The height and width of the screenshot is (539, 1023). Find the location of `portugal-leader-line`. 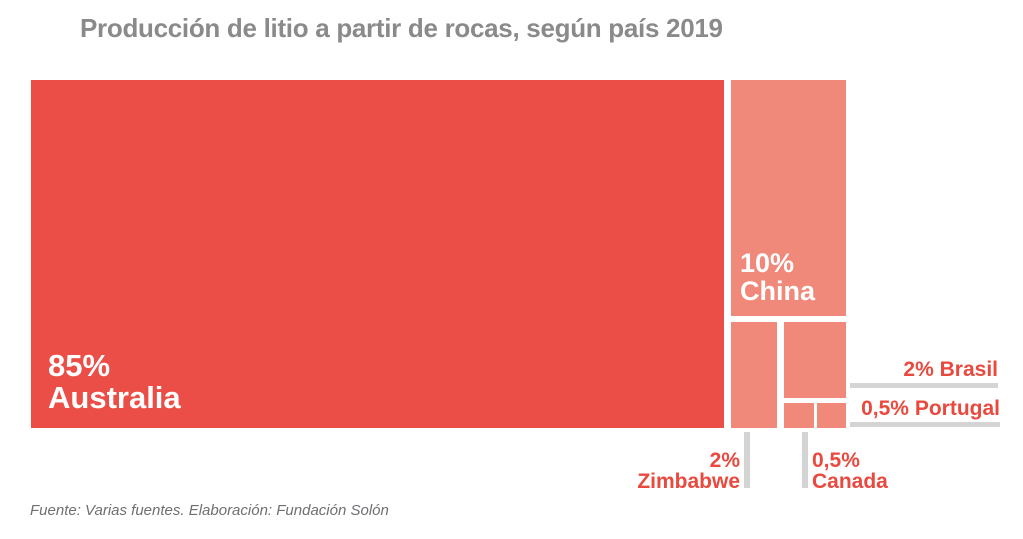

portugal-leader-line is located at coordinates (925, 424).